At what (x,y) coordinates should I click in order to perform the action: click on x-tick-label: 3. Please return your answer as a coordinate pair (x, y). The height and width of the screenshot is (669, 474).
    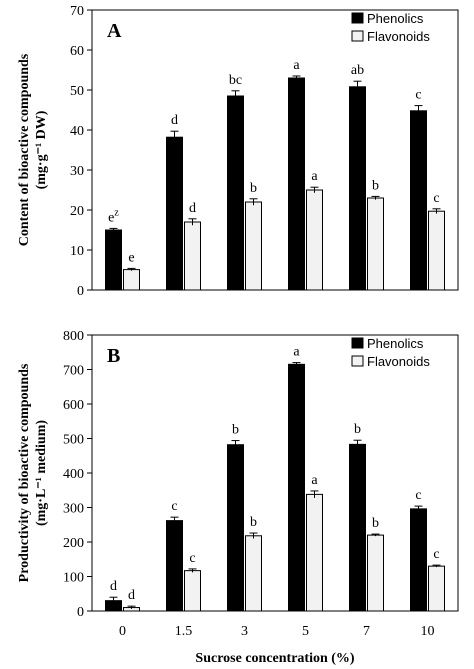
    Looking at the image, I should click on (244, 631).